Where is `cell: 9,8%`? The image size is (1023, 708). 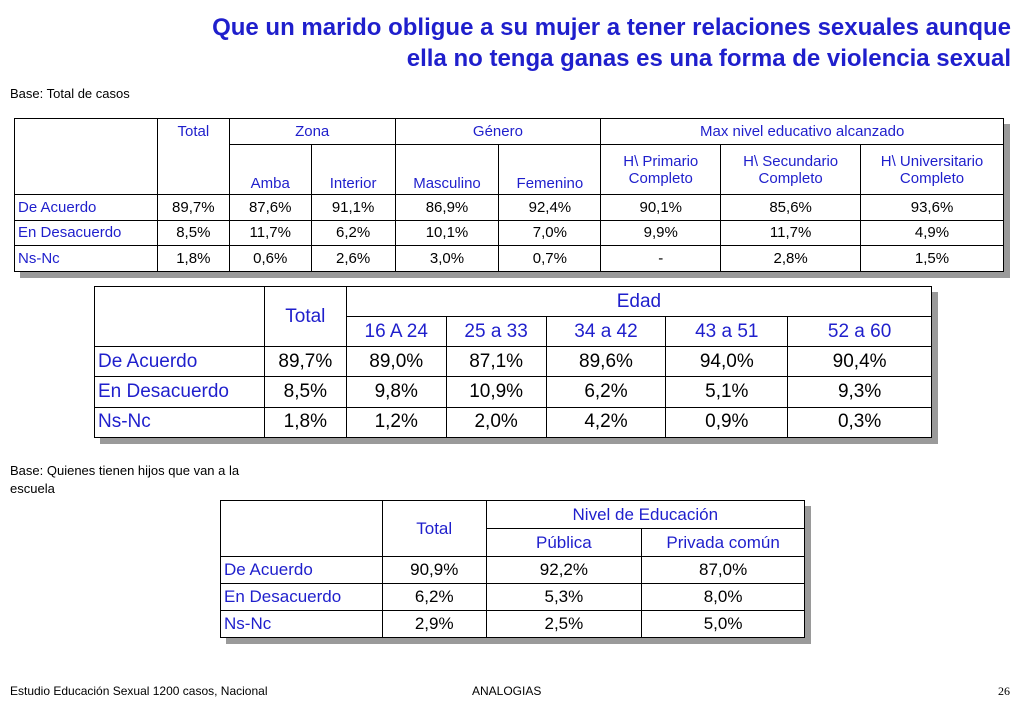 cell: 9,8% is located at coordinates (396, 392).